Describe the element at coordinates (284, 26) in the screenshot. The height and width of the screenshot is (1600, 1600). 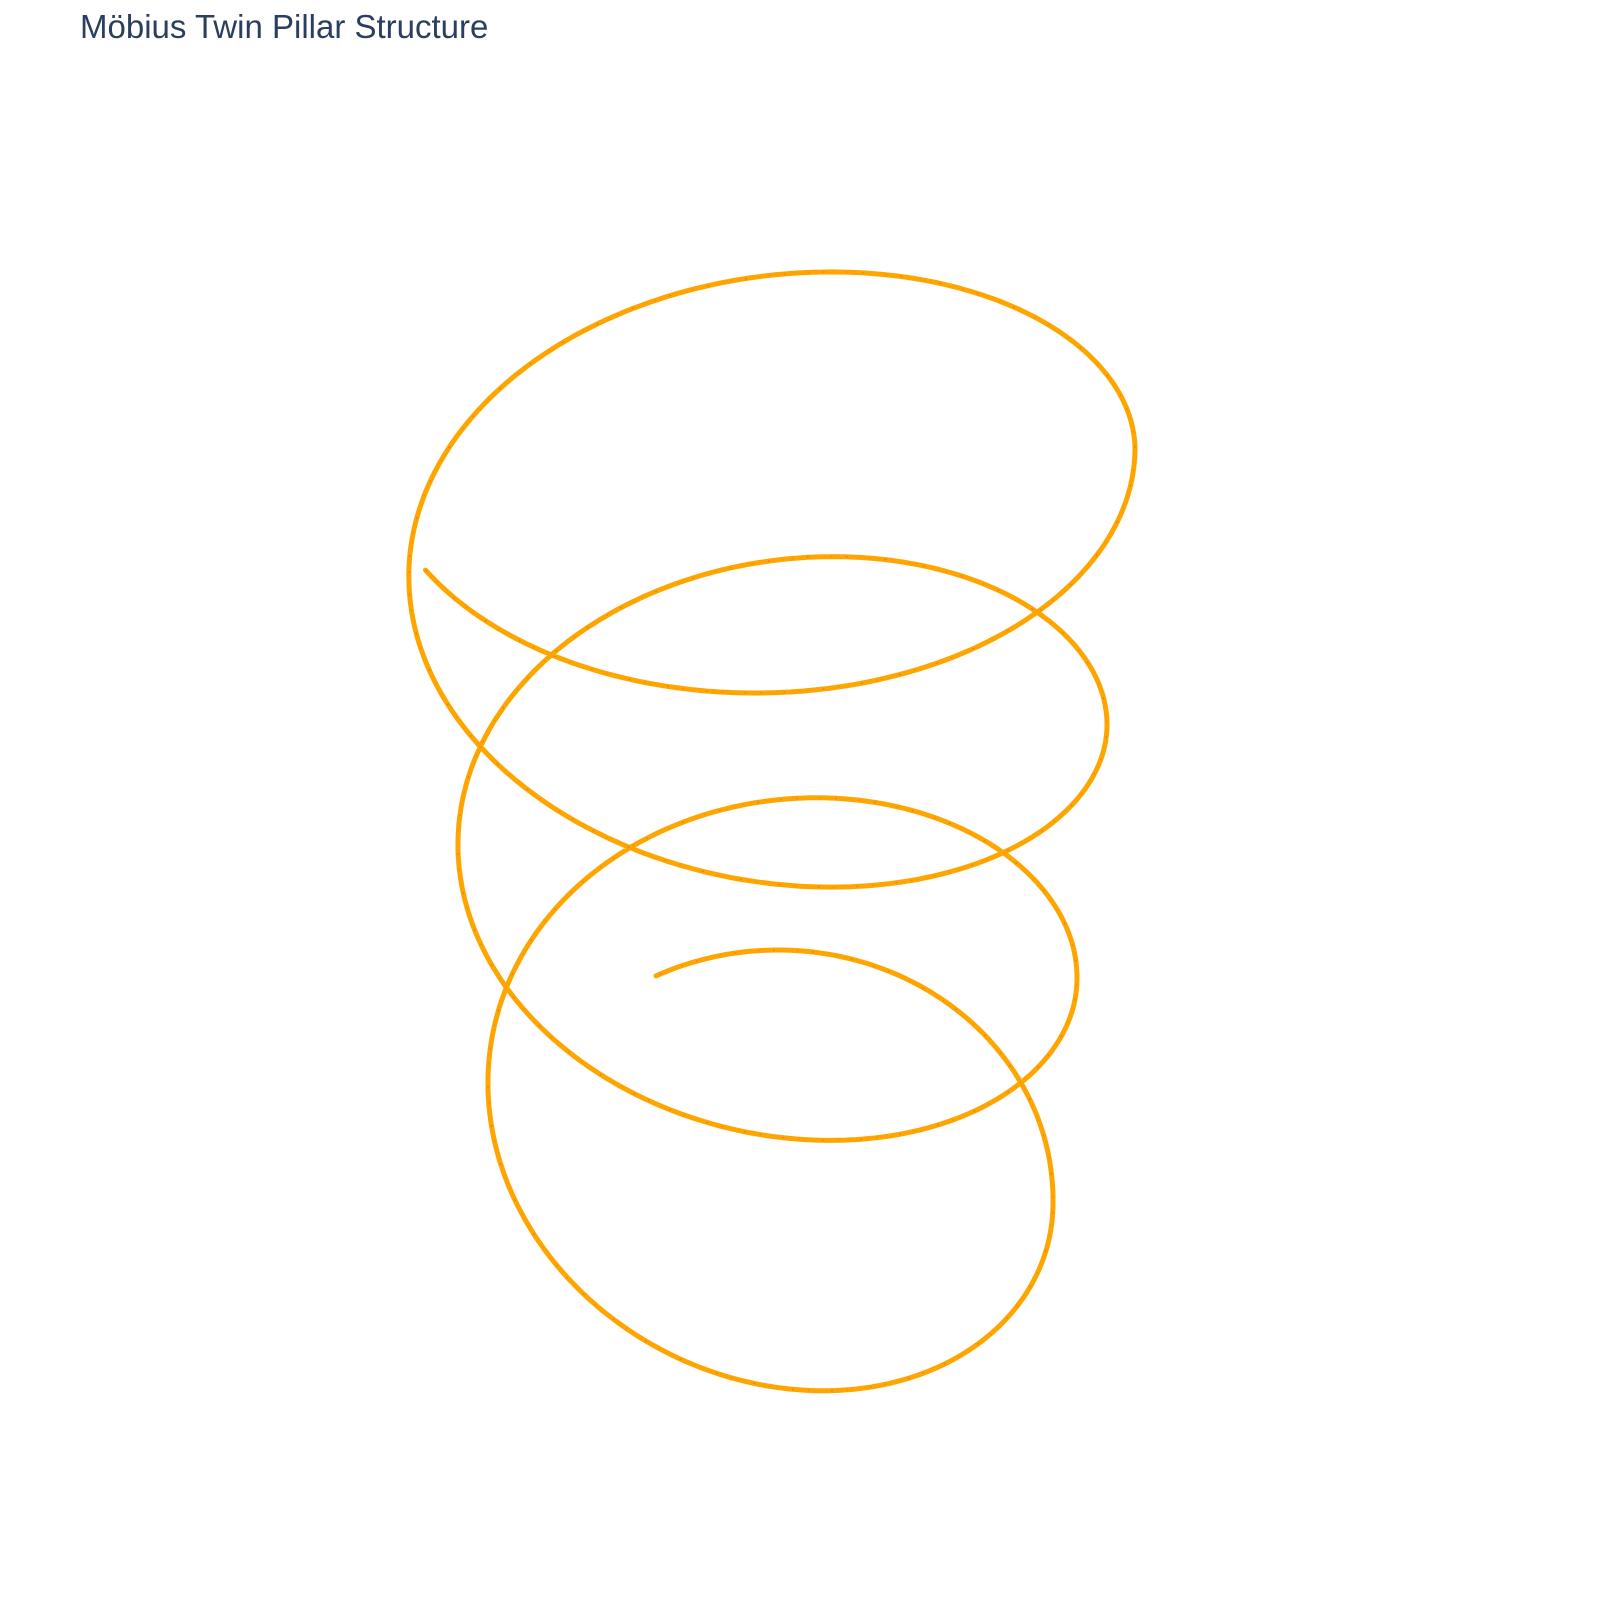
I see `chart-title: Möbius Twin Pillar Structure` at that location.